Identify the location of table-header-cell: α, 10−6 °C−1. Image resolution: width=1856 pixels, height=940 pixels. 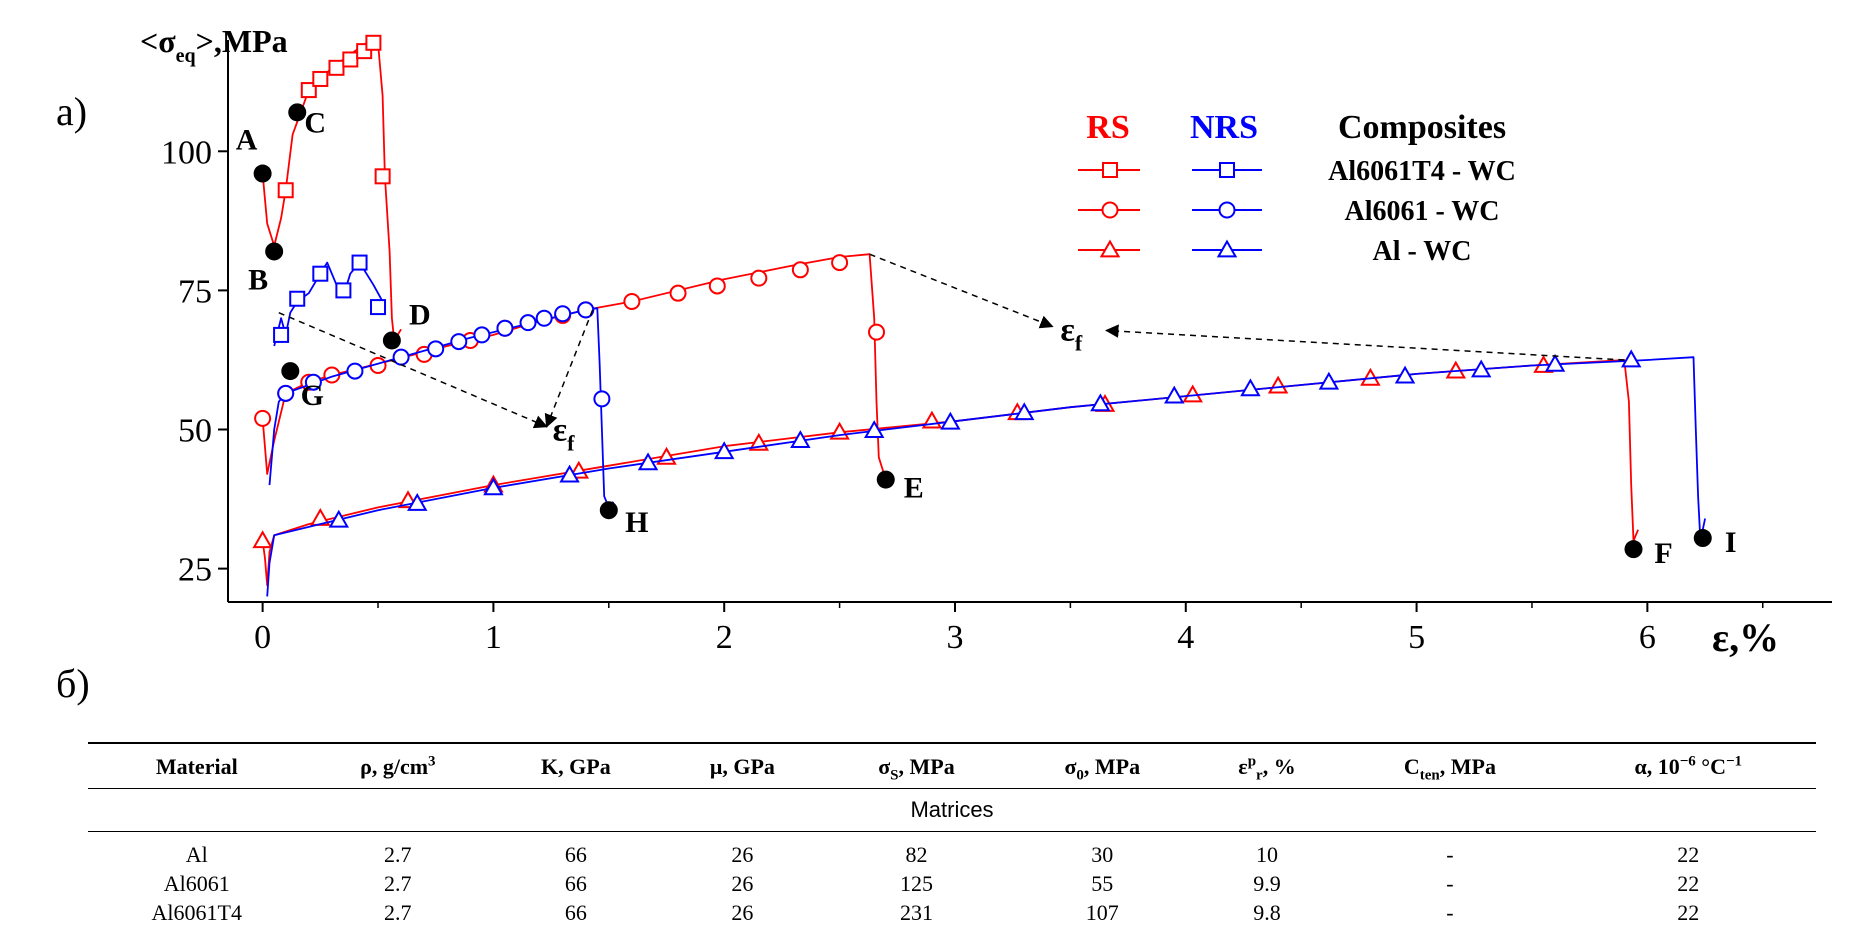
(1688, 765).